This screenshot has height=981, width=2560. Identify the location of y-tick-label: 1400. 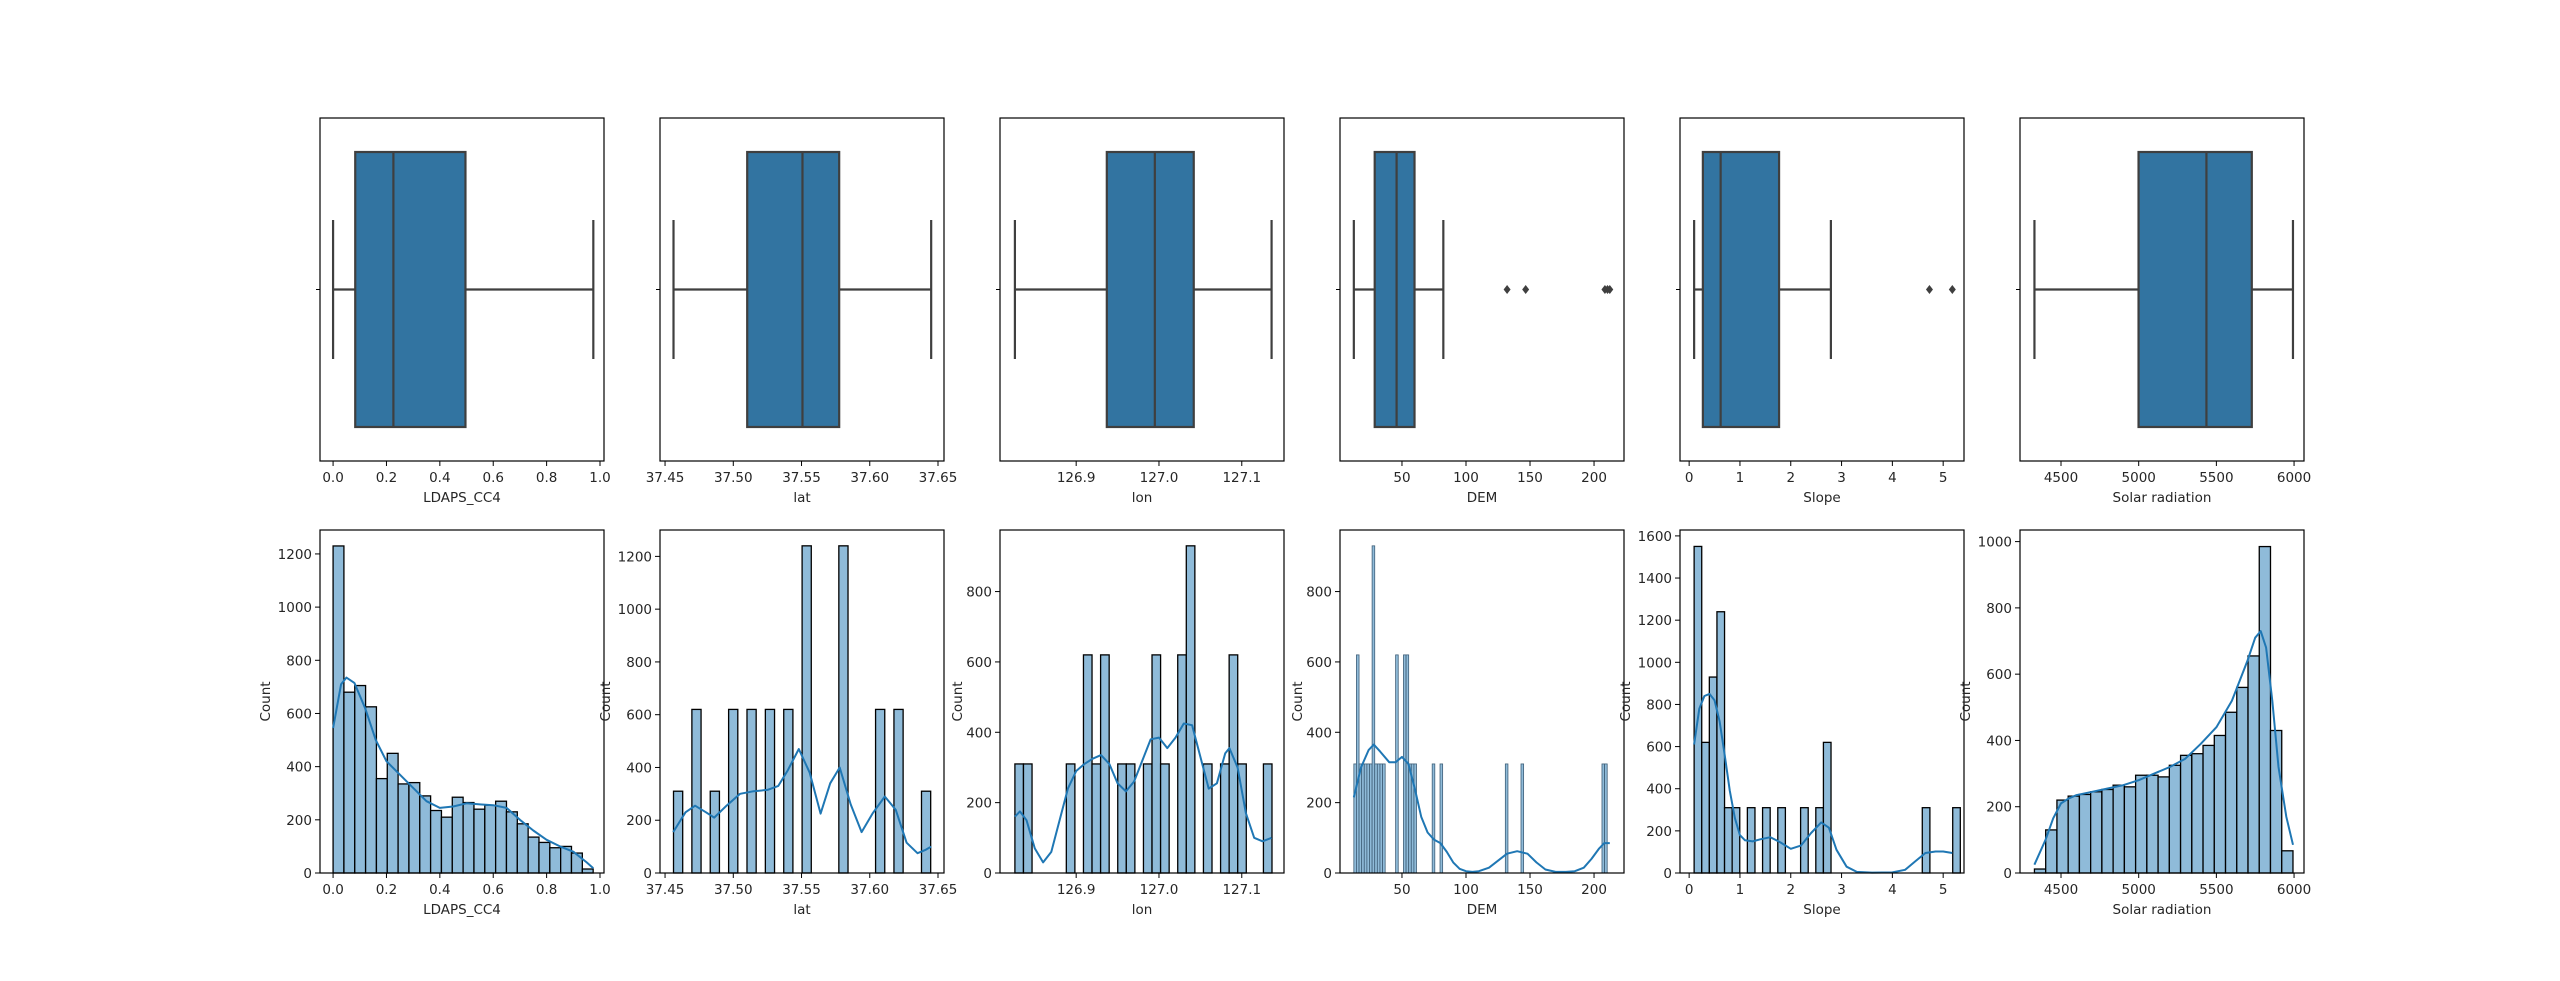
(1655, 579).